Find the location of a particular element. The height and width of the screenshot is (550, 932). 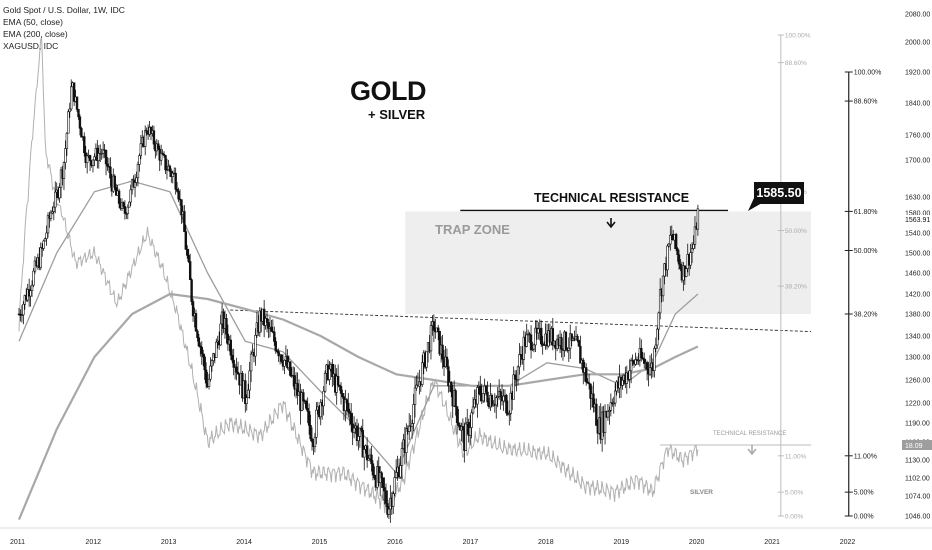

legend-symbol: Gold Spot / U.S. Dollar, 1W, IDC is located at coordinates (64, 10).